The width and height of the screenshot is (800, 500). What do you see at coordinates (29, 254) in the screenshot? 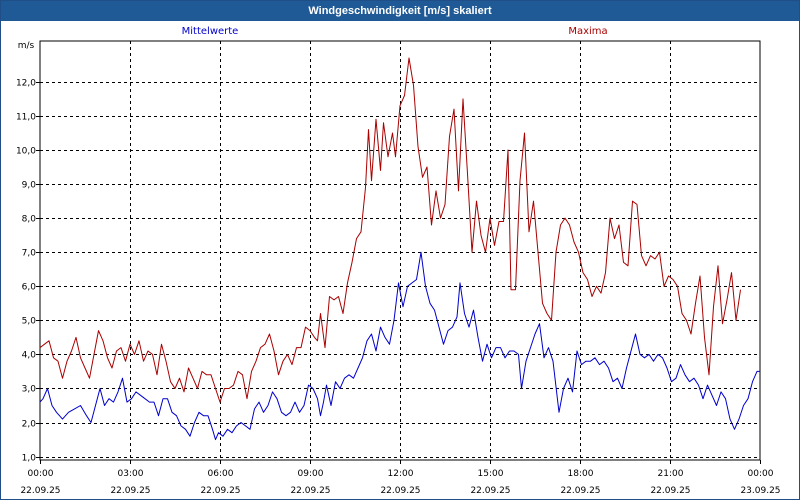
I see `y-tick-label: 7,0` at bounding box center [29, 254].